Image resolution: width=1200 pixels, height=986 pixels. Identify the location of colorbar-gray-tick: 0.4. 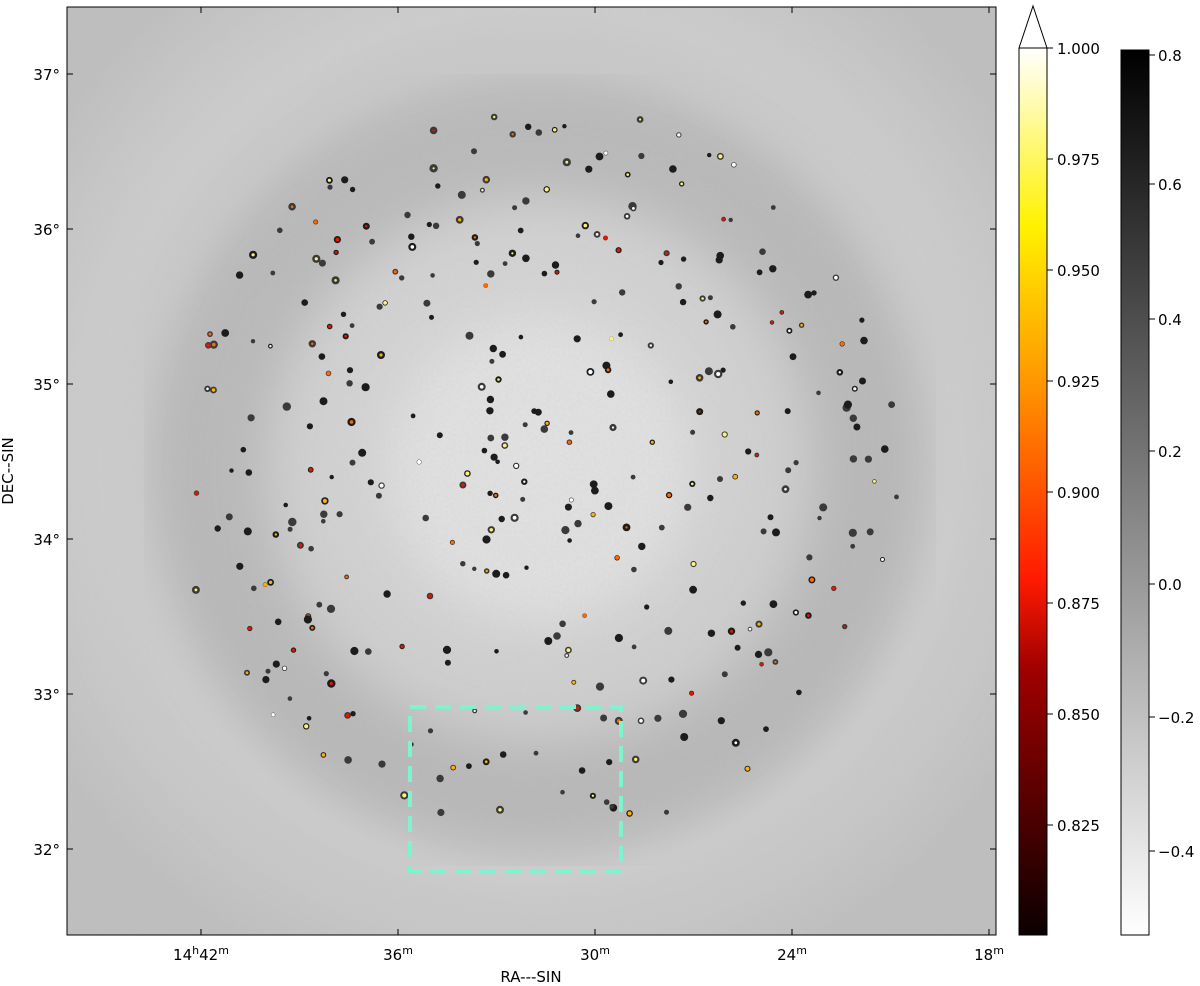
(1170, 320).